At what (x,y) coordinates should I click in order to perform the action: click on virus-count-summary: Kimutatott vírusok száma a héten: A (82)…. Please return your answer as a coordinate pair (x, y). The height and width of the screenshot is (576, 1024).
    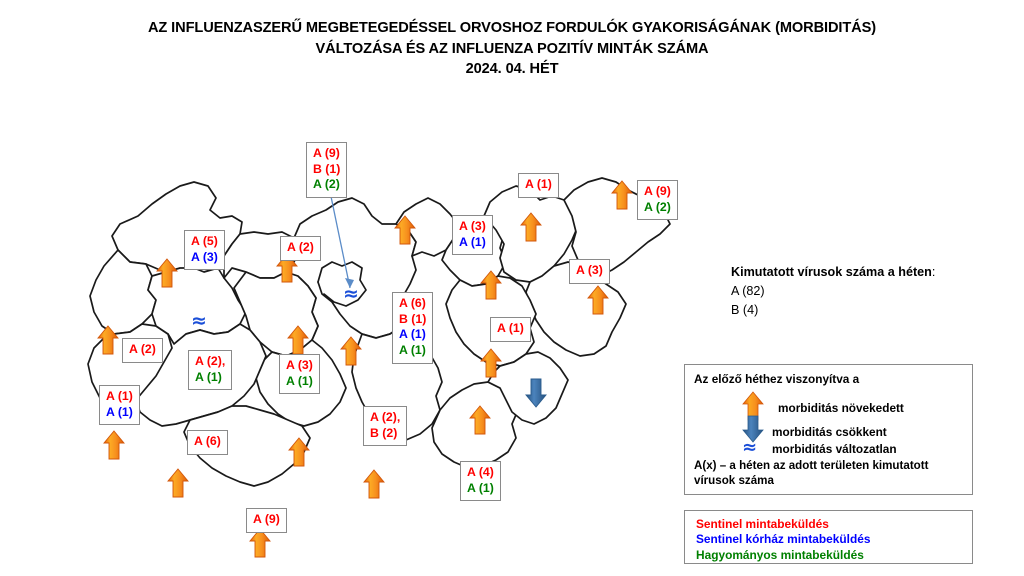
    Looking at the image, I should click on (833, 291).